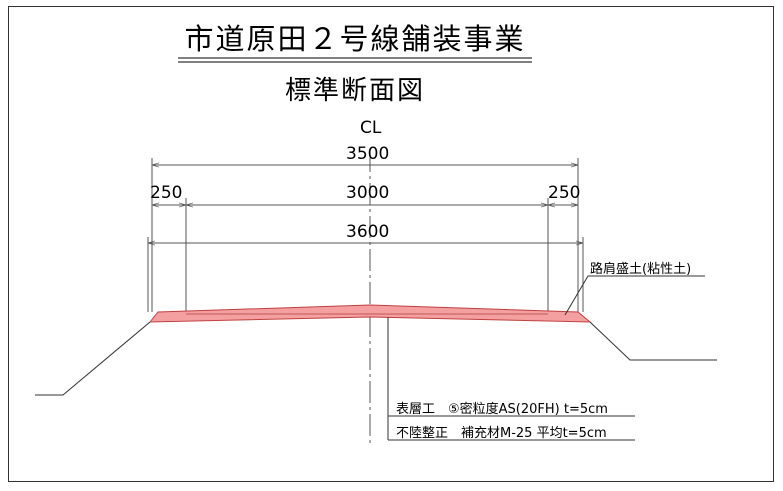 This screenshot has width=783, height=491. Describe the element at coordinates (371, 128) in the screenshot. I see `centerline-label: CL` at that location.